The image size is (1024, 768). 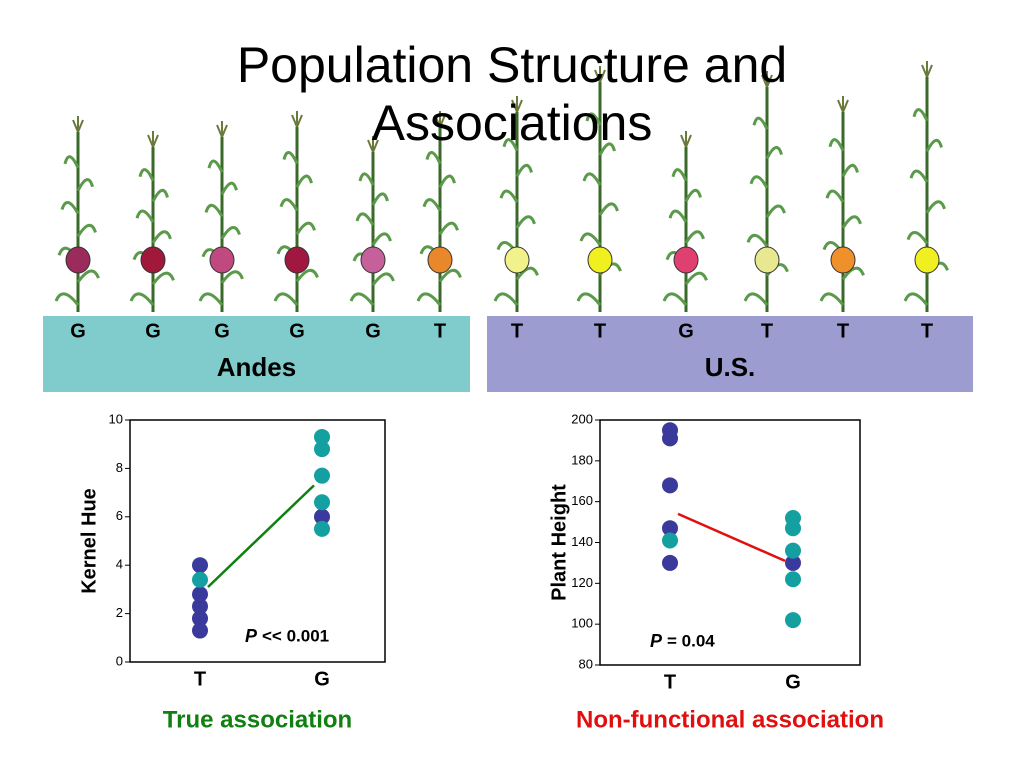 I want to click on x-tick-label: G, so click(x=793, y=682).